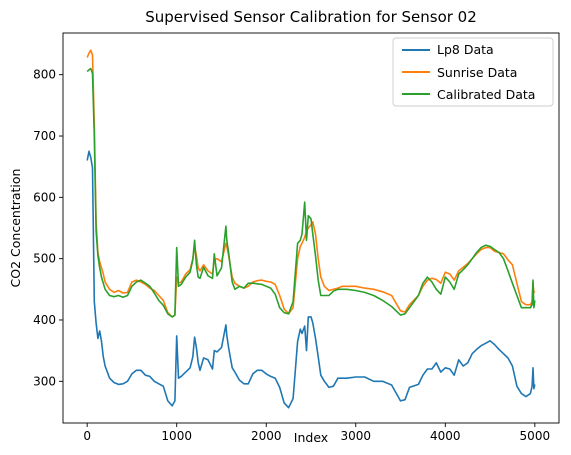 The image size is (571, 455). I want to click on x-tick-label: 5000, so click(535, 436).